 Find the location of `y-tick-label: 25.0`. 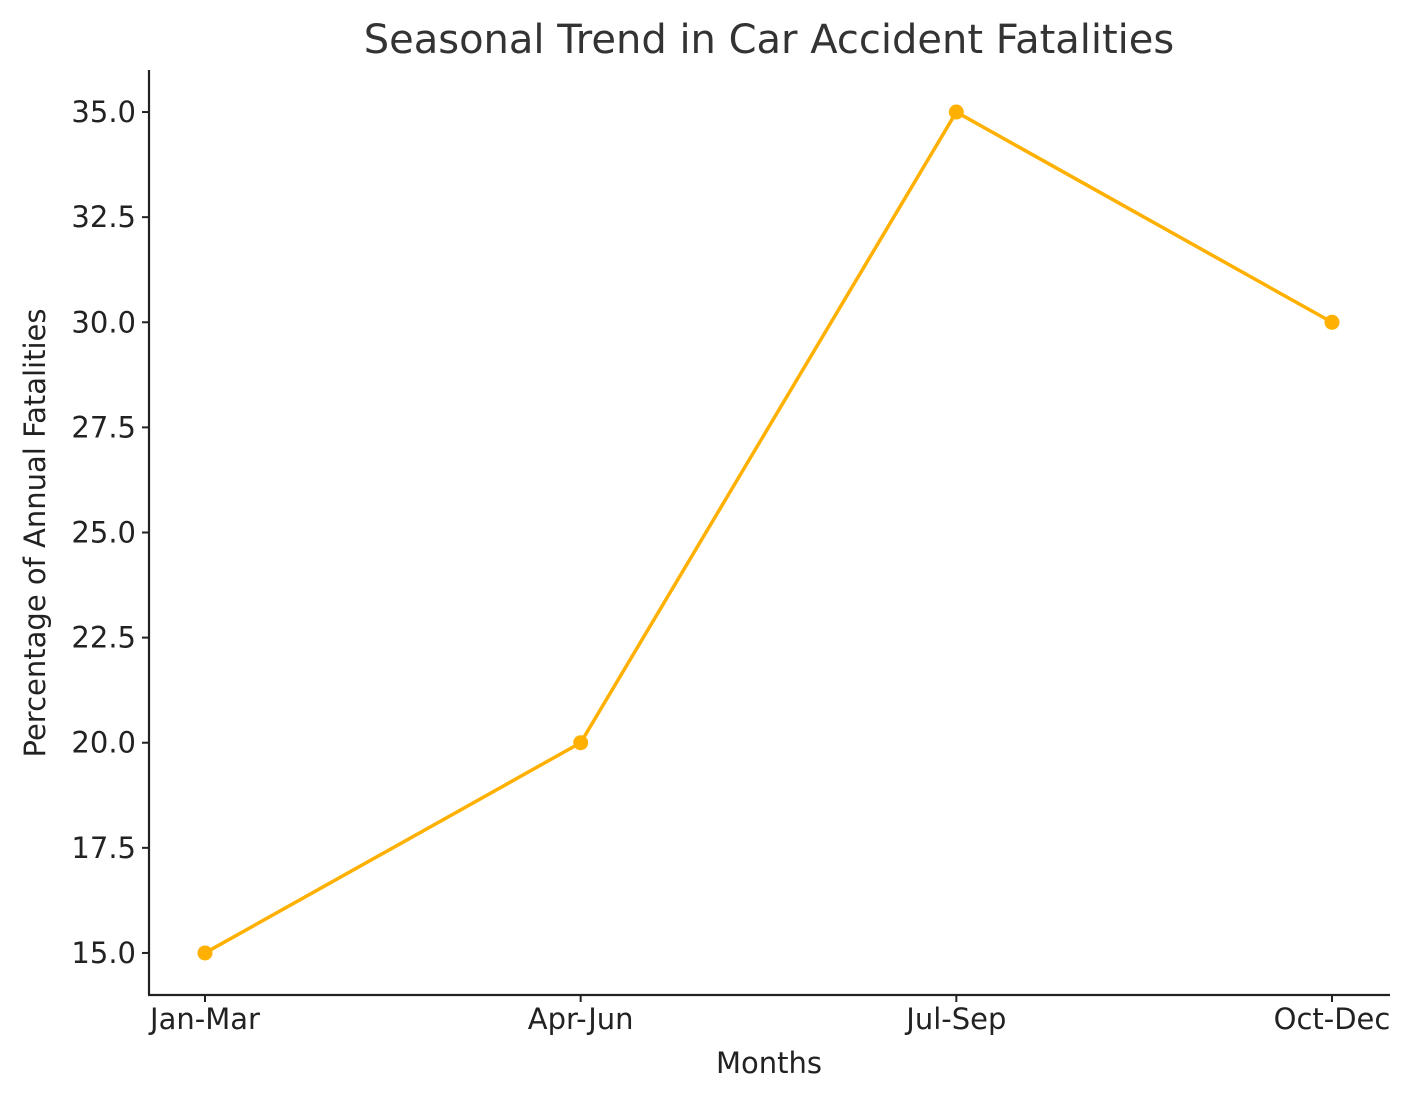

y-tick-label: 25.0 is located at coordinates (103, 533).